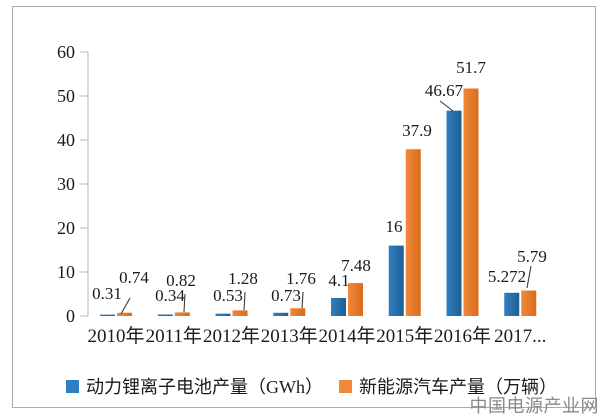  I want to click on x-tick-label: 2013年, so click(289, 336).